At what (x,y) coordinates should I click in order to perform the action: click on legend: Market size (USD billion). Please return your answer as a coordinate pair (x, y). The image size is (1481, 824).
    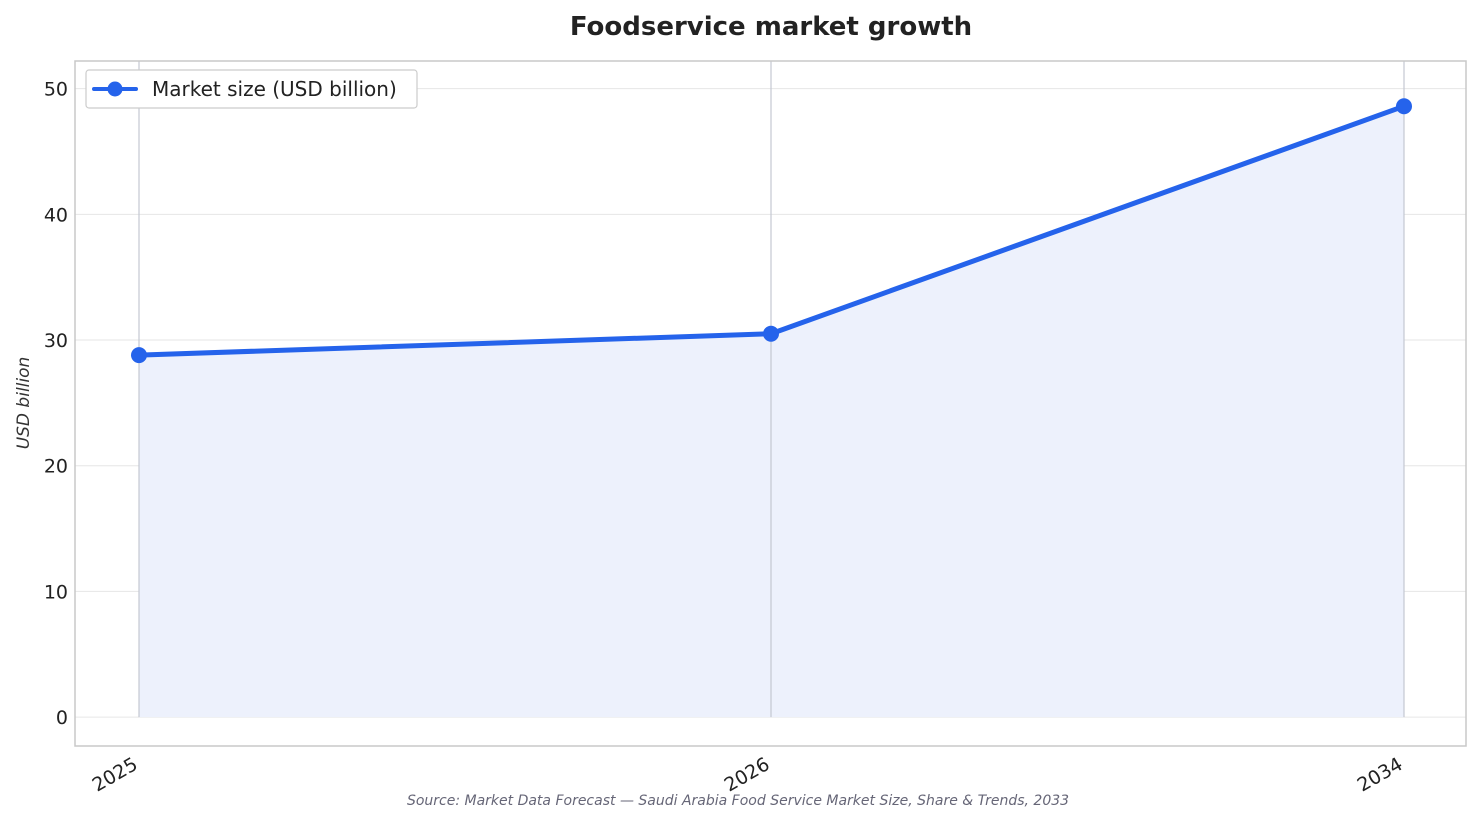
    Looking at the image, I should click on (251, 89).